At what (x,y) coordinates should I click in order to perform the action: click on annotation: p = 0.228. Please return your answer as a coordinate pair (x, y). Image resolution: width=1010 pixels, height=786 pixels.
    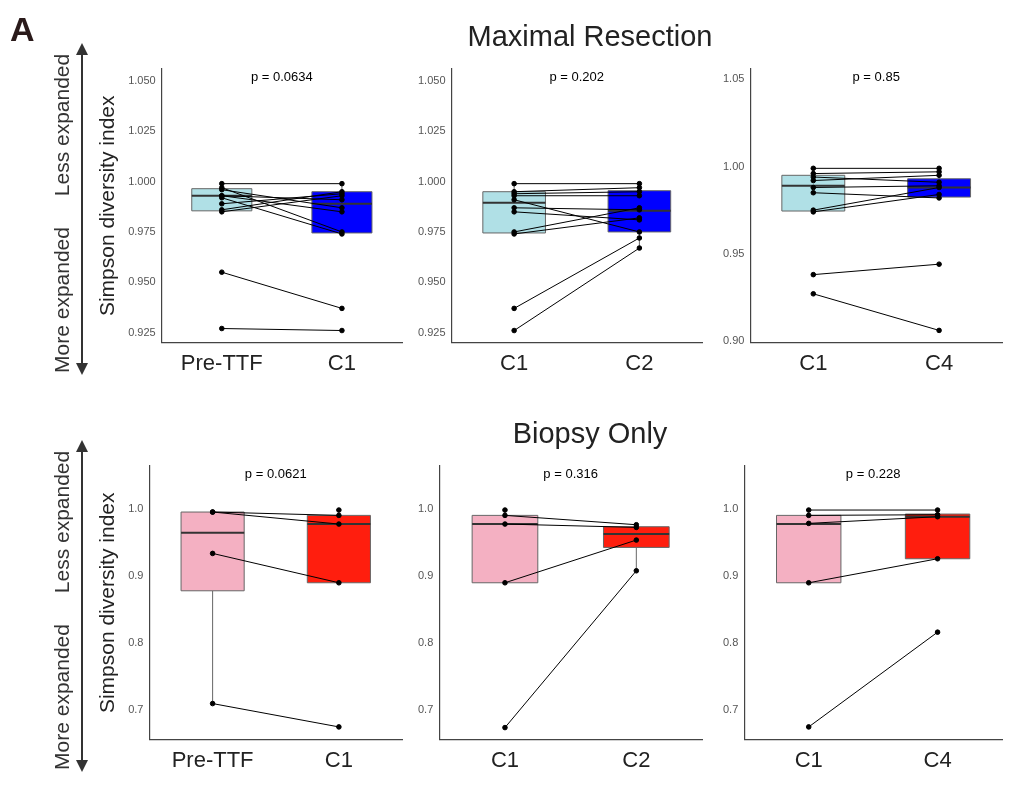
    Looking at the image, I should click on (873, 474).